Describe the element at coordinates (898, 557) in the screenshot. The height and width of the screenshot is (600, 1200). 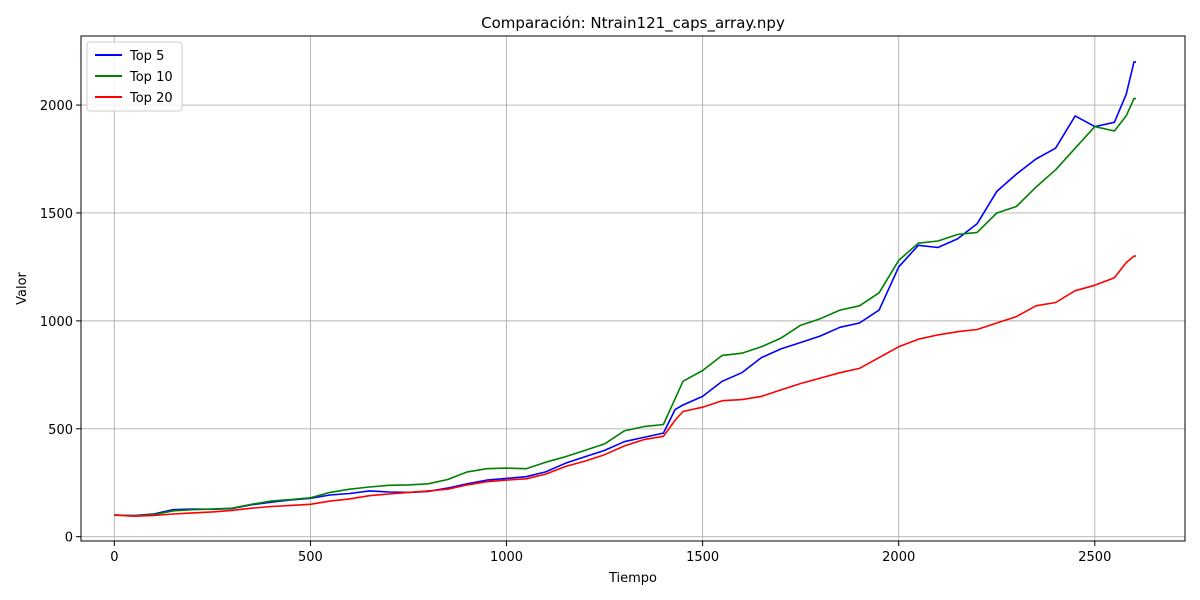
I see `x-tick-label: 2000` at that location.